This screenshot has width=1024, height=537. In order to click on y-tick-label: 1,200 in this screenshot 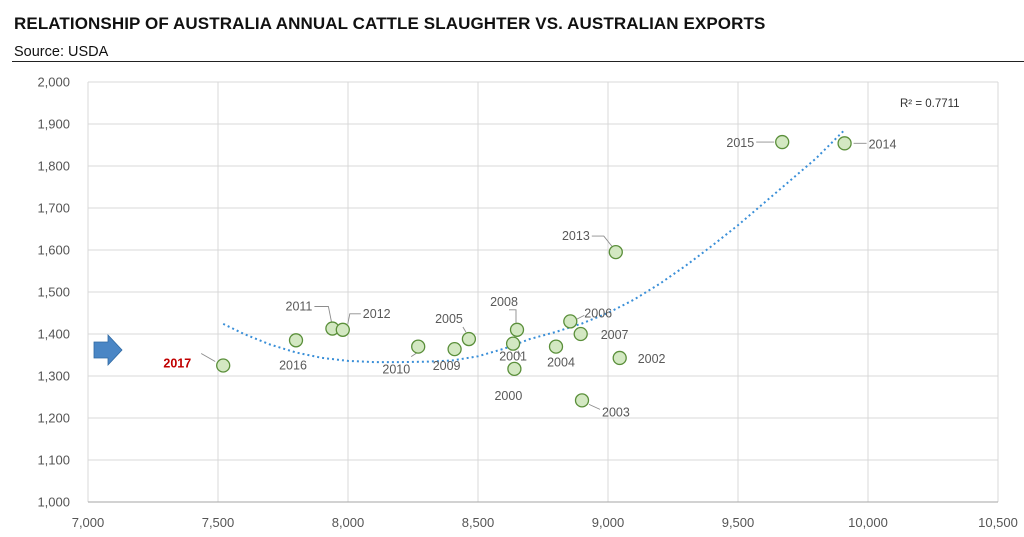, I will do `click(53, 418)`.